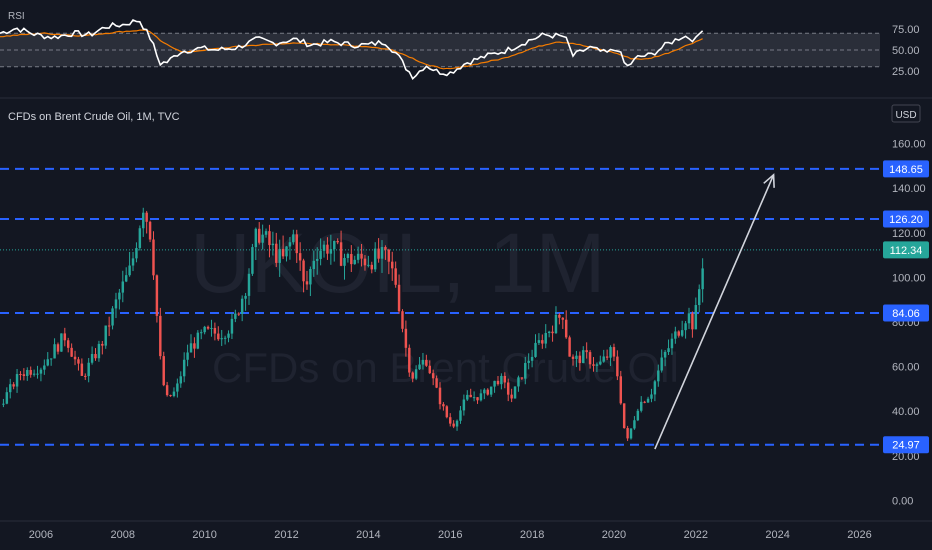 Image resolution: width=932 pixels, height=550 pixels. Describe the element at coordinates (445, 367) in the screenshot. I see `watermark-name: CFDs on Brent Crude Oil` at that location.